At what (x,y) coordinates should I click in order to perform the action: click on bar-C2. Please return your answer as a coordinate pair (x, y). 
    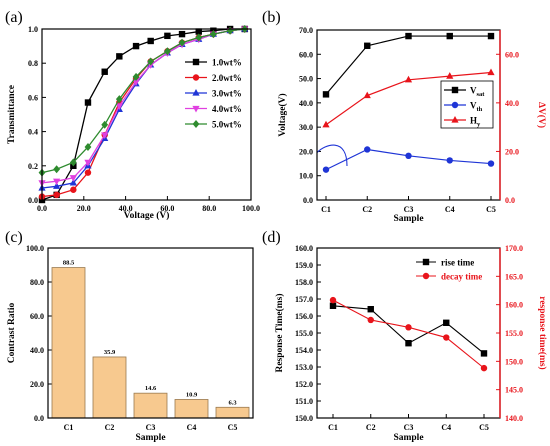
    Looking at the image, I should click on (109, 387).